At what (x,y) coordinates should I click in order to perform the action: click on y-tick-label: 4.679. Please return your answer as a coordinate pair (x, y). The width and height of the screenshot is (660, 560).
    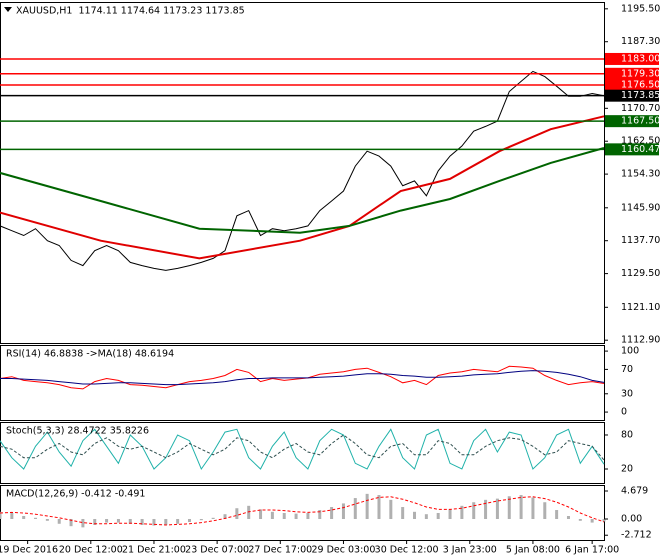
    Looking at the image, I should click on (634, 490).